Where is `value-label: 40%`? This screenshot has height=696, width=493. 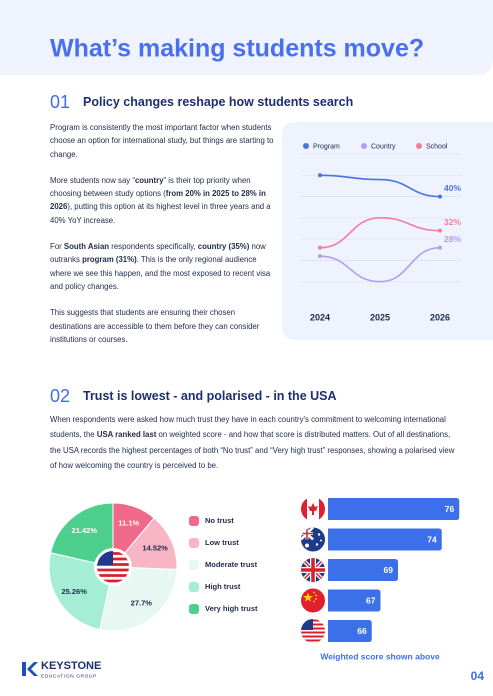 value-label: 40% is located at coordinates (452, 188).